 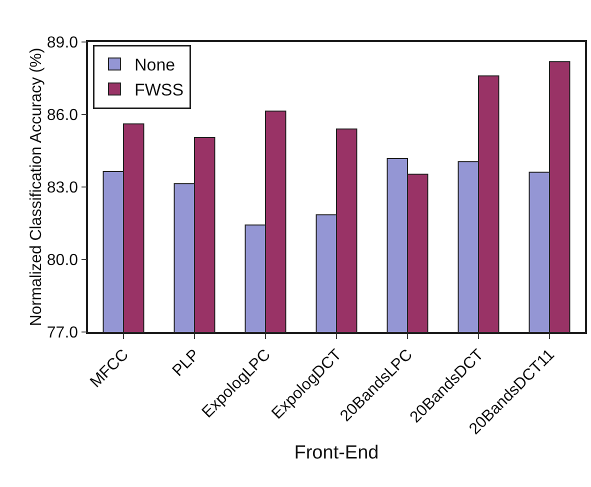 What do you see at coordinates (62, 43) in the screenshot?
I see `y-tick-label: 89.0` at bounding box center [62, 43].